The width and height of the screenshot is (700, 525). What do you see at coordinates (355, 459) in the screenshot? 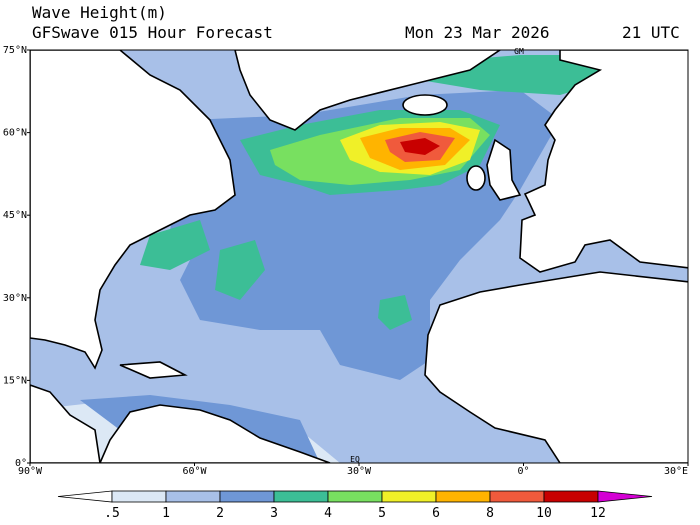
I see `map-marker: EQ` at bounding box center [355, 459].